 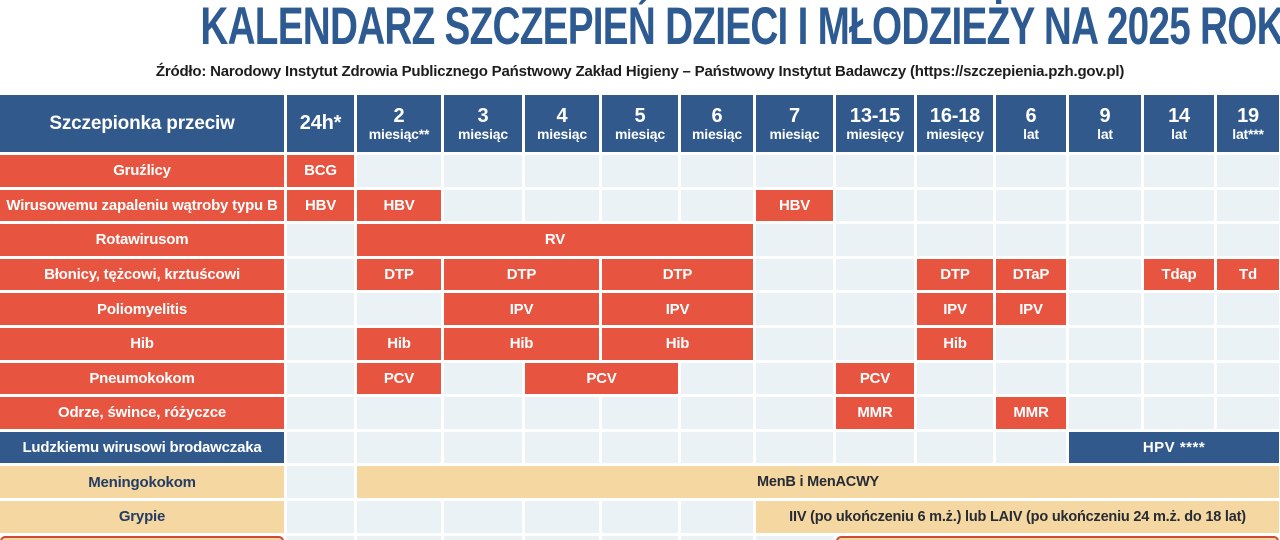 I want to click on age-unit: lat***, so click(x=1248, y=133).